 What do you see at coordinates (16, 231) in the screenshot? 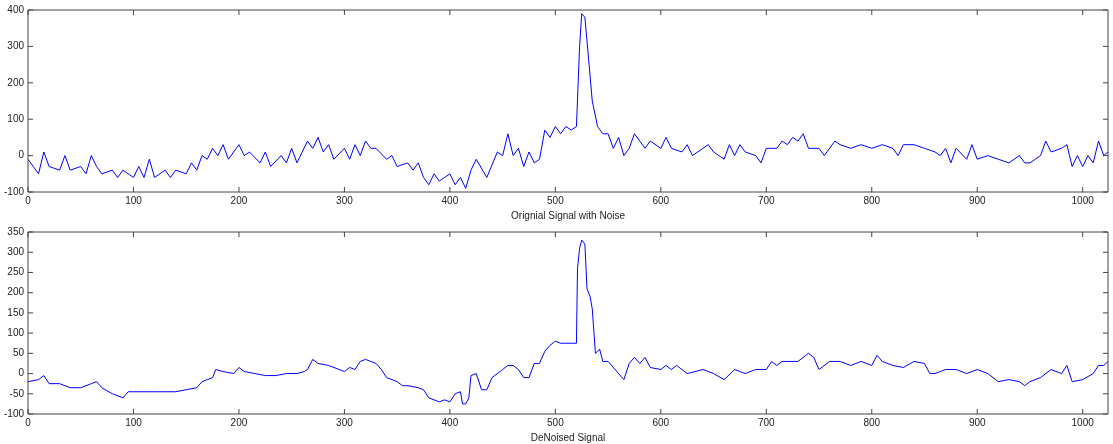
I see `y-tick-label: 350` at bounding box center [16, 231].